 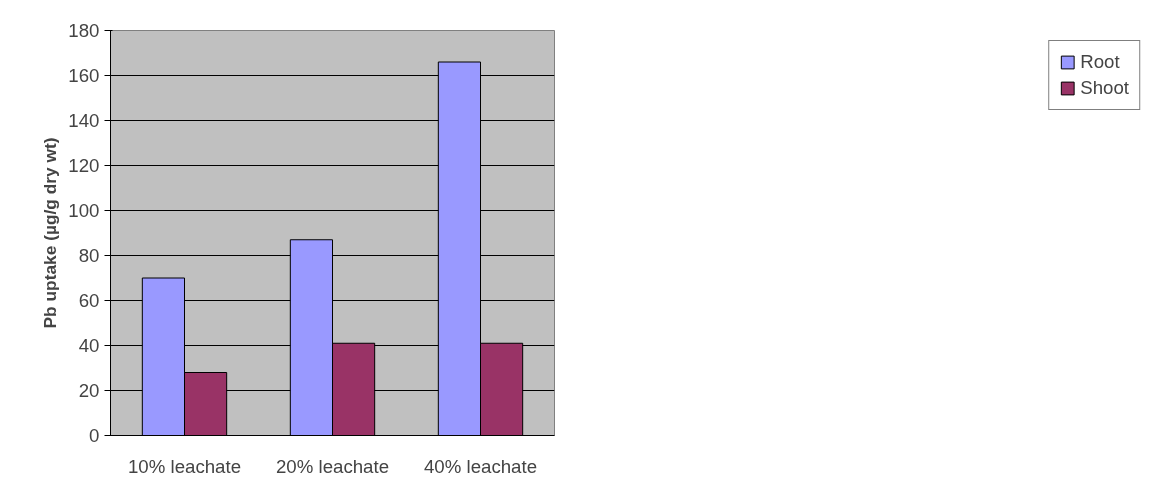 What do you see at coordinates (332, 466) in the screenshot?
I see `x-tick-label: 20% leachate` at bounding box center [332, 466].